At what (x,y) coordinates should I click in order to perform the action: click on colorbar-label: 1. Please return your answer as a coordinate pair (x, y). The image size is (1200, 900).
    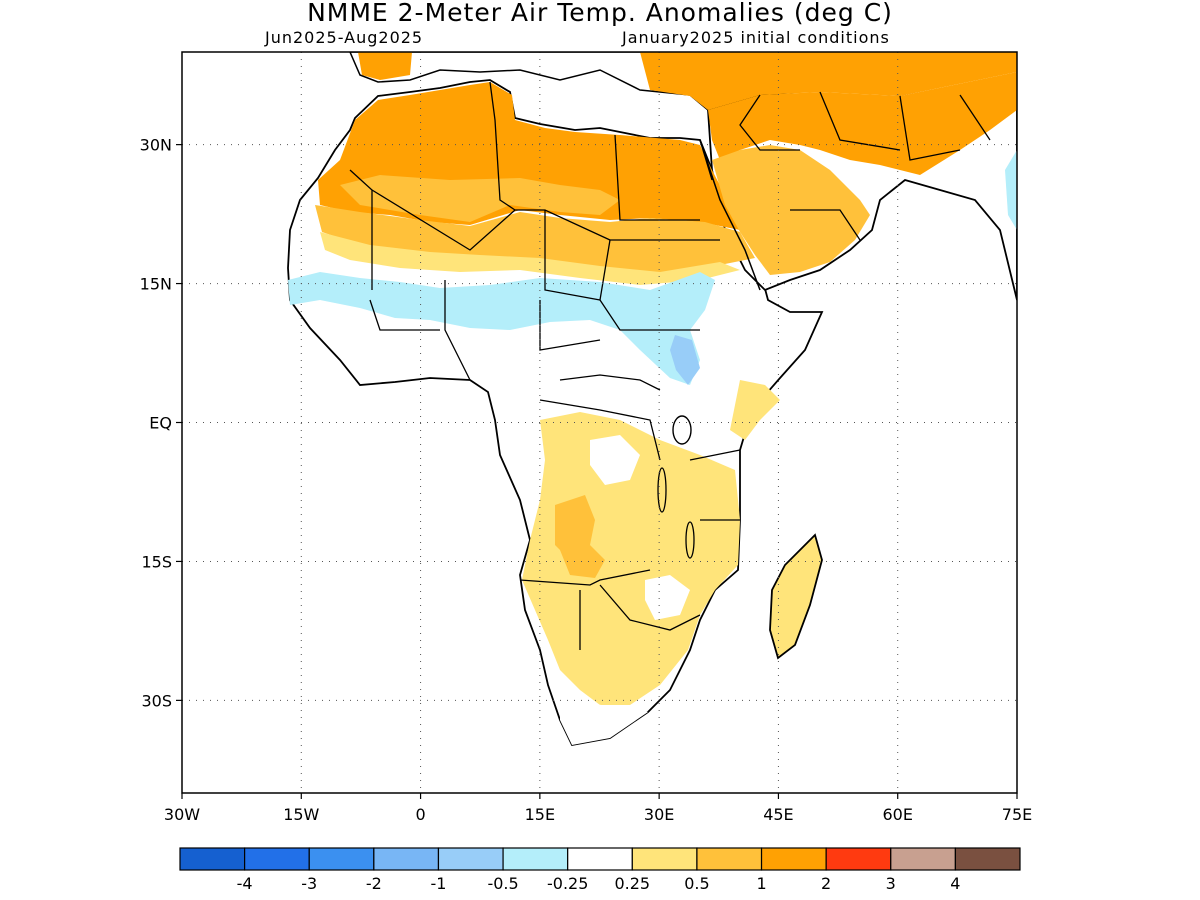
    Looking at the image, I should click on (761, 883).